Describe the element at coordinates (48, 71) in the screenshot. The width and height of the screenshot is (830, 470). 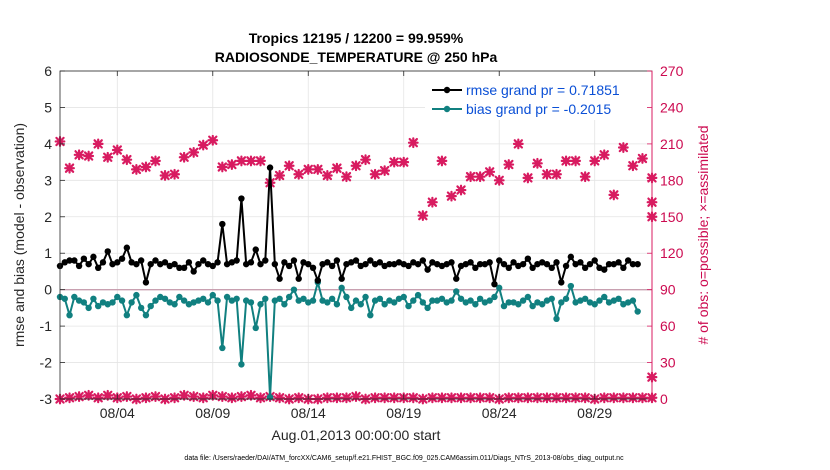
I see `y-left-tick-label: 6` at that location.